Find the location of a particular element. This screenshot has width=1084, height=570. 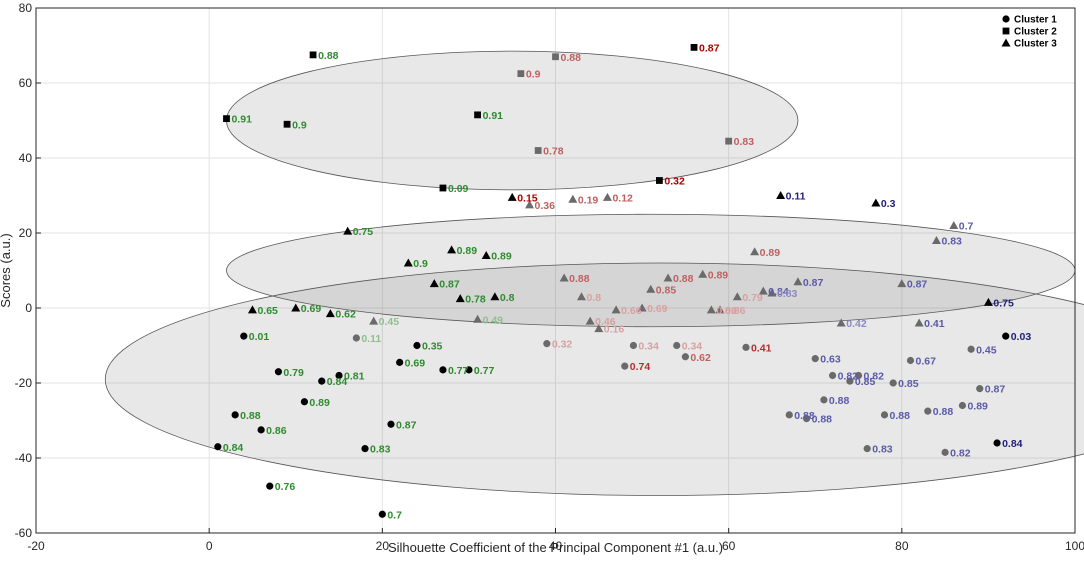

point-label: 0.81 is located at coordinates (354, 377).